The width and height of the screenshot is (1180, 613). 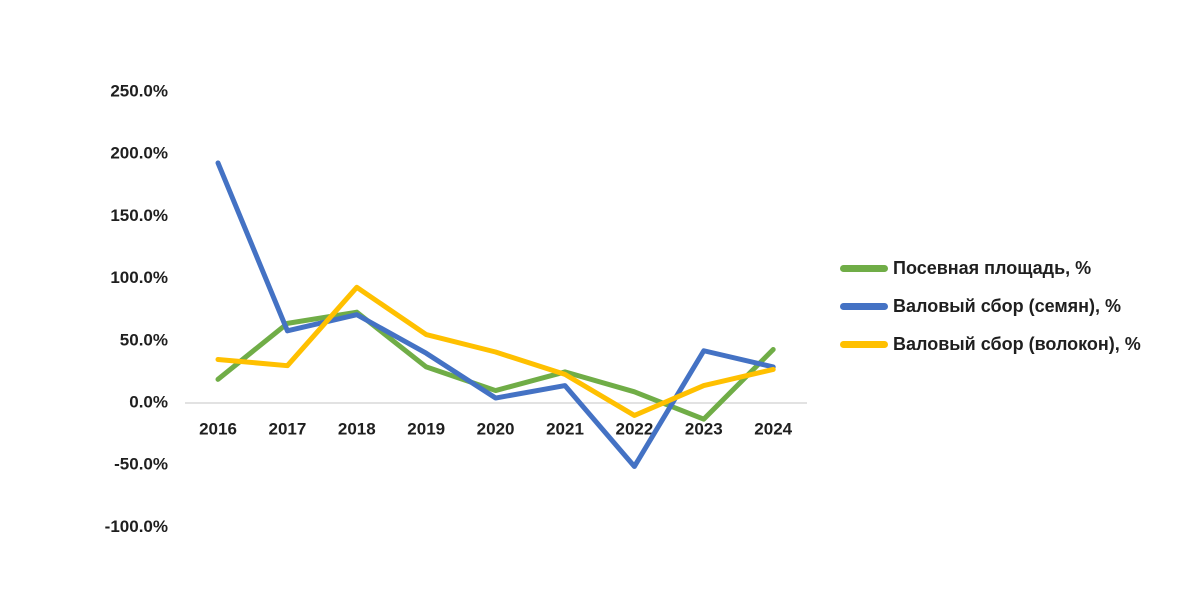 I want to click on y-axis-tick-label: 250.0%, so click(x=139, y=90).